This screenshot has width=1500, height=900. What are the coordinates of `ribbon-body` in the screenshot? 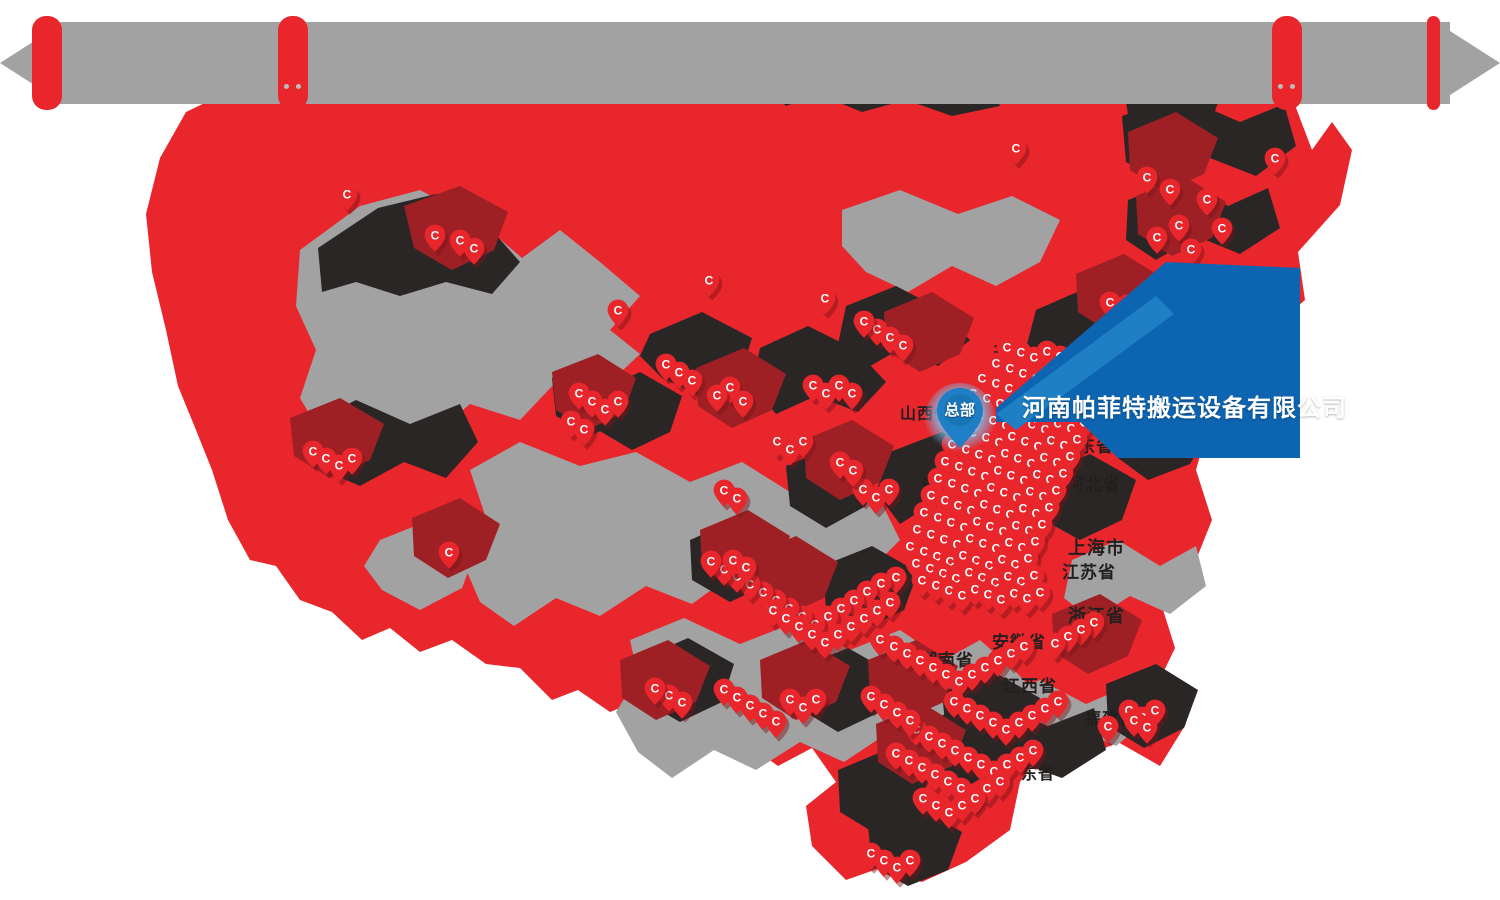 It's located at (750, 63).